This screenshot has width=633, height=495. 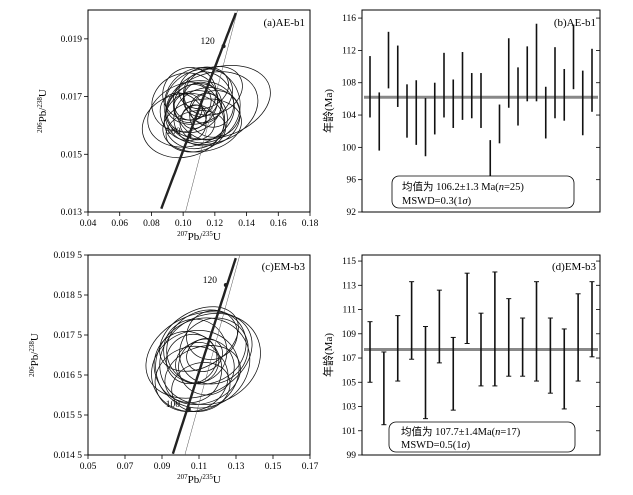 I want to click on stats-box-d, so click(x=482, y=437).